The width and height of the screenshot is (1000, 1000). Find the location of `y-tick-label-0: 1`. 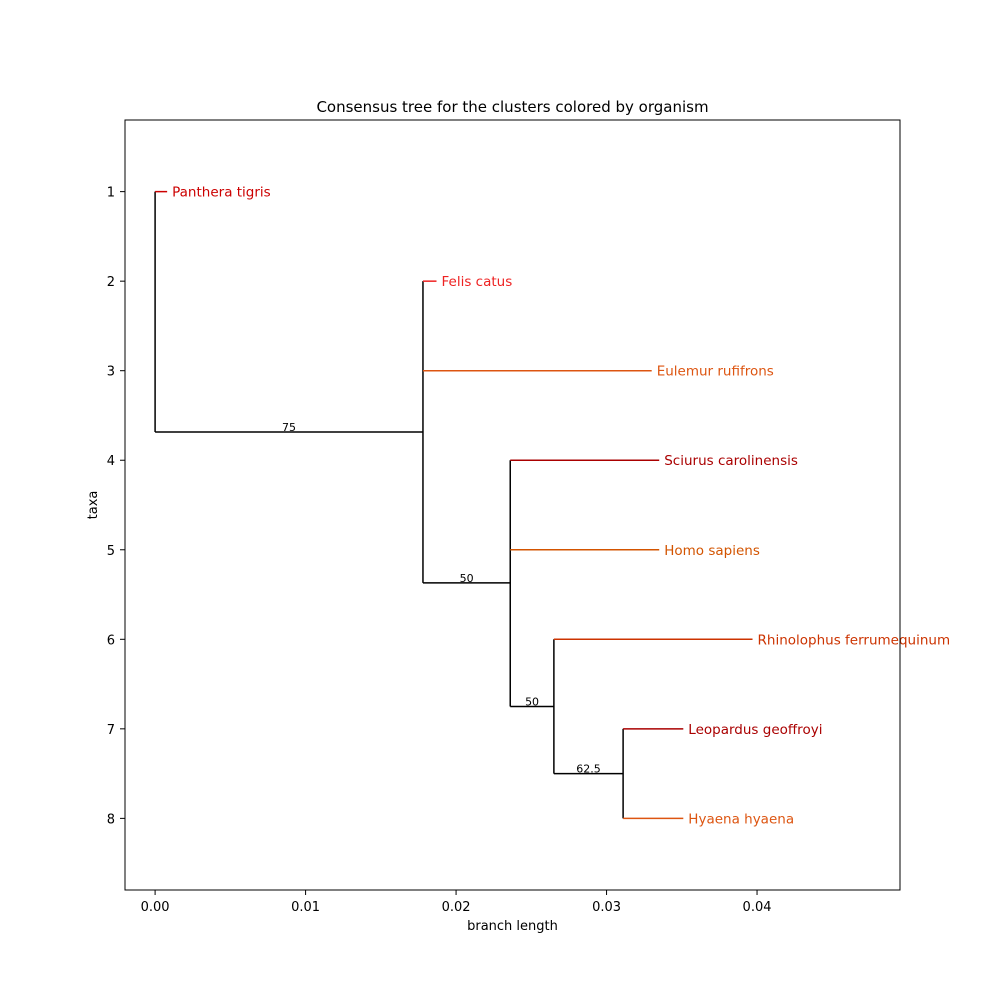

y-tick-label-0: 1 is located at coordinates (111, 193).